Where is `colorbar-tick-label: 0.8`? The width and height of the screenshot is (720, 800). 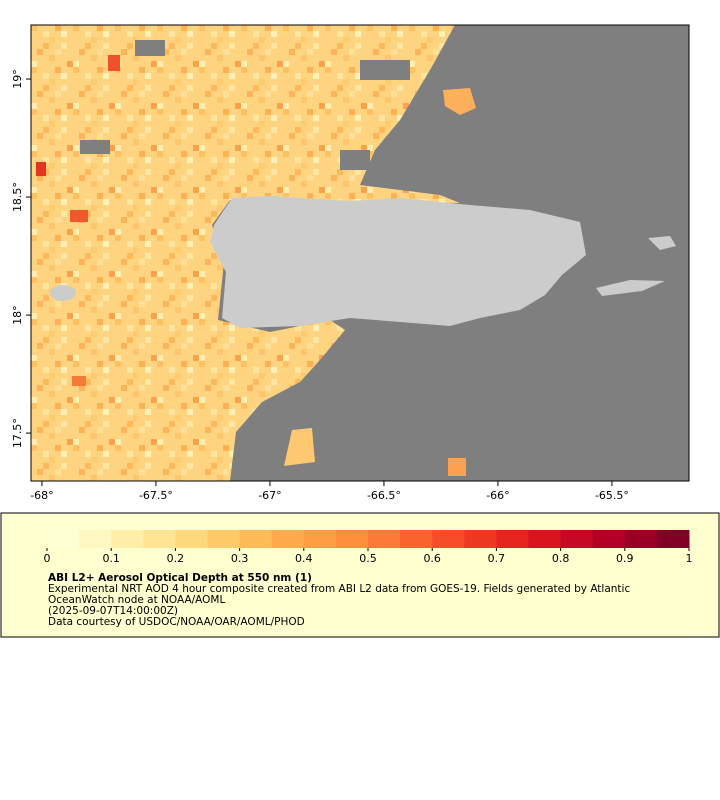 colorbar-tick-label: 0.8 is located at coordinates (561, 558).